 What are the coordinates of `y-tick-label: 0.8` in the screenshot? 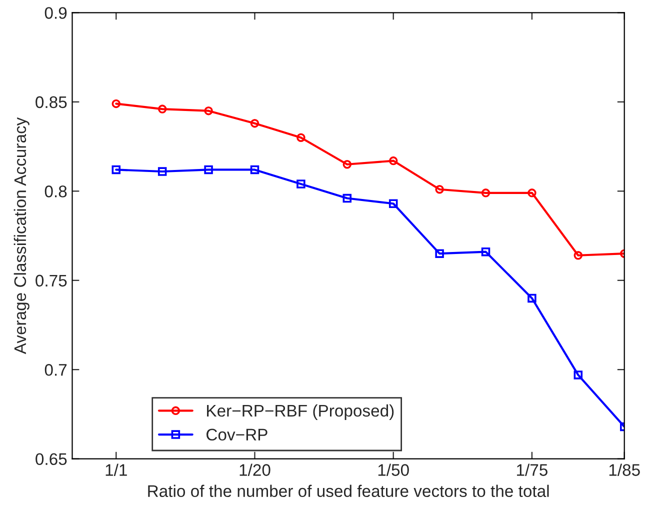 It's located at (55, 192).